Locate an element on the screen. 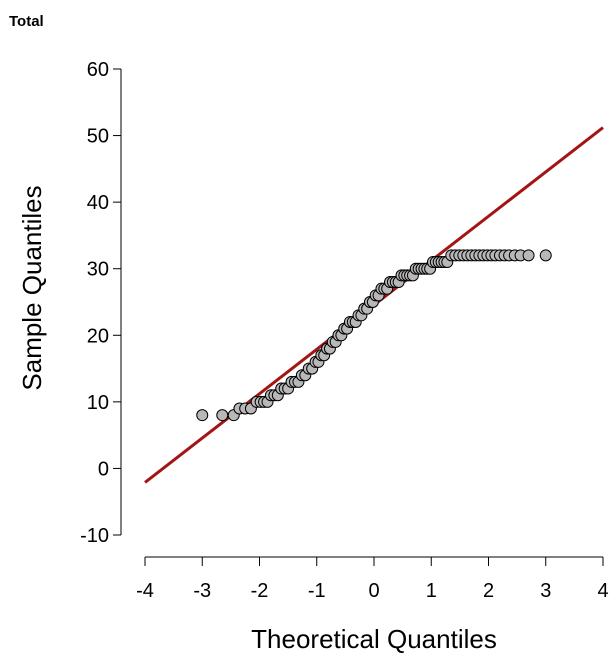  y-tick-label: 20 is located at coordinates (98, 336).